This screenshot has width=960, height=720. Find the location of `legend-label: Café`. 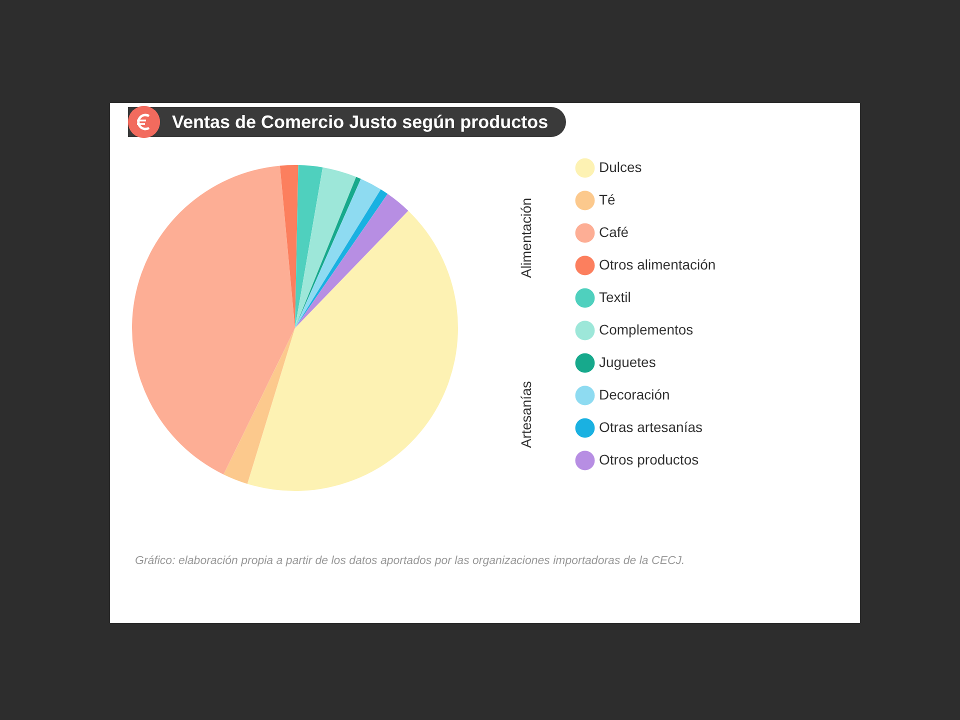

legend-label: Café is located at coordinates (614, 232).